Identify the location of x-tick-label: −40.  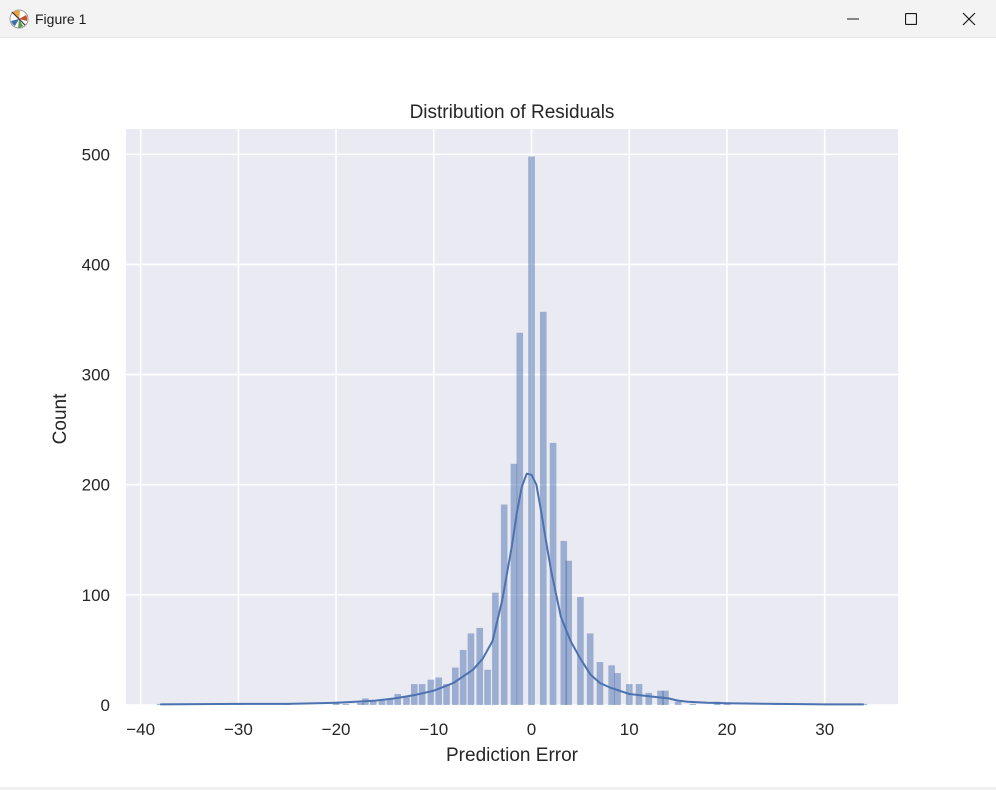
(140, 729).